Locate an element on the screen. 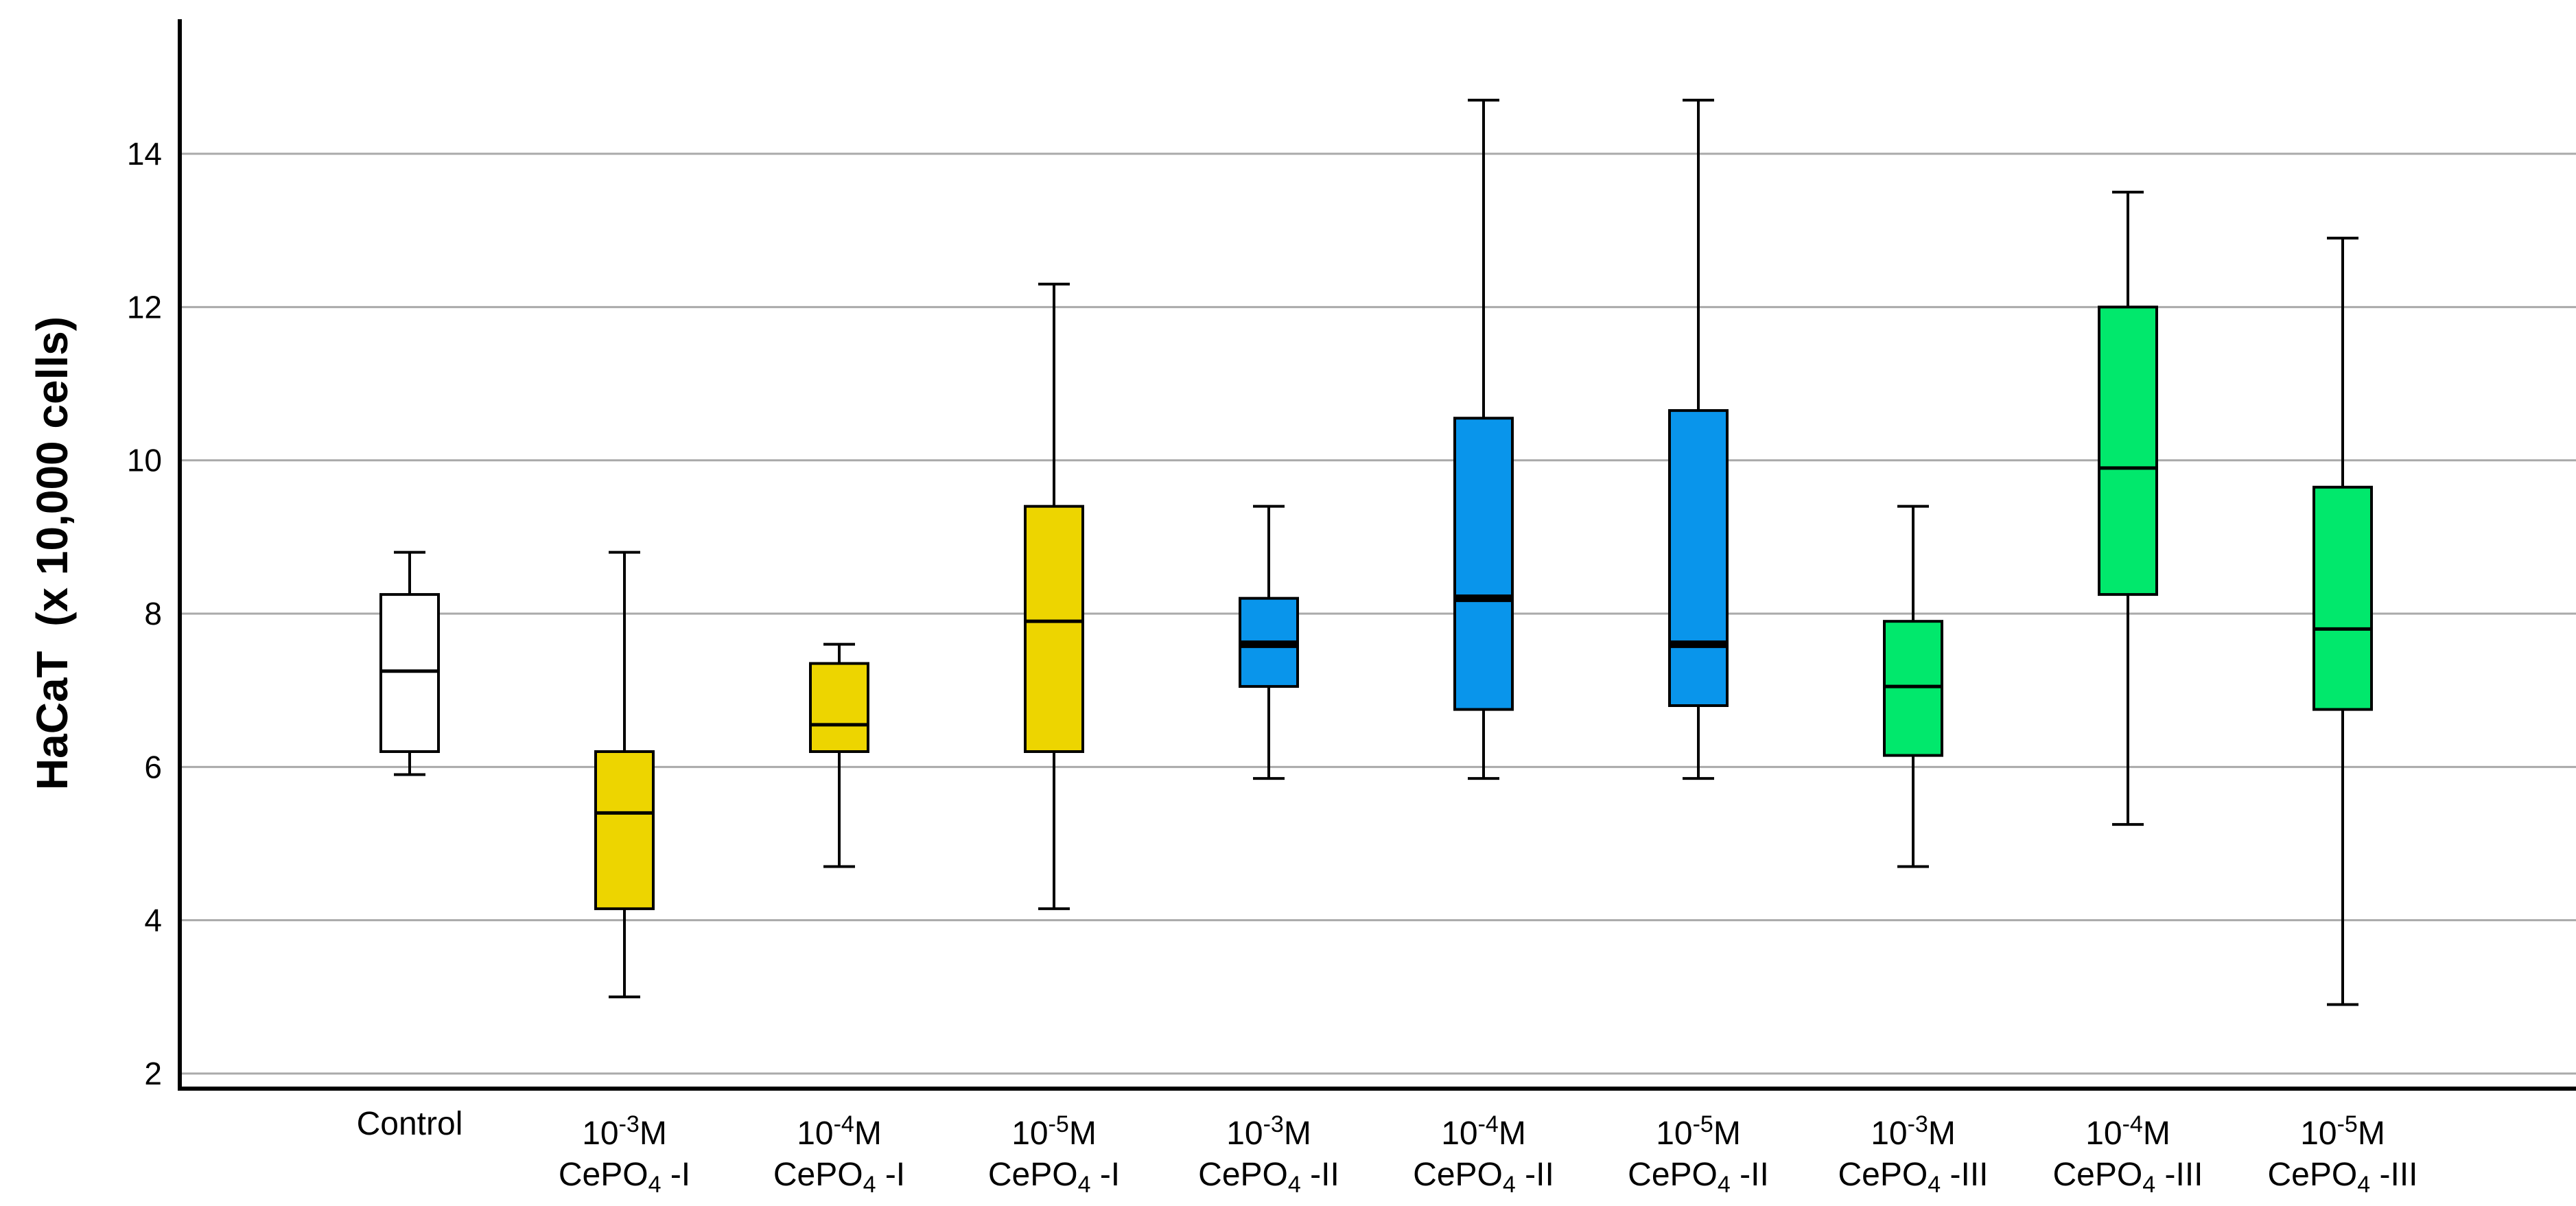 This screenshot has height=1206, width=2576. box-10-4M-CePO4-III is located at coordinates (2128, 508).